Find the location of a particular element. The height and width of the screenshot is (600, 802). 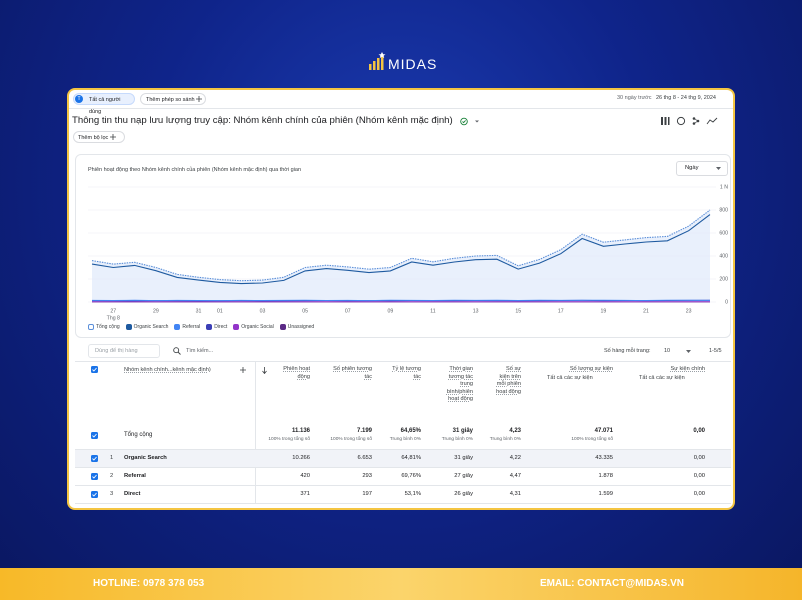

cell: 371 is located at coordinates (305, 494).